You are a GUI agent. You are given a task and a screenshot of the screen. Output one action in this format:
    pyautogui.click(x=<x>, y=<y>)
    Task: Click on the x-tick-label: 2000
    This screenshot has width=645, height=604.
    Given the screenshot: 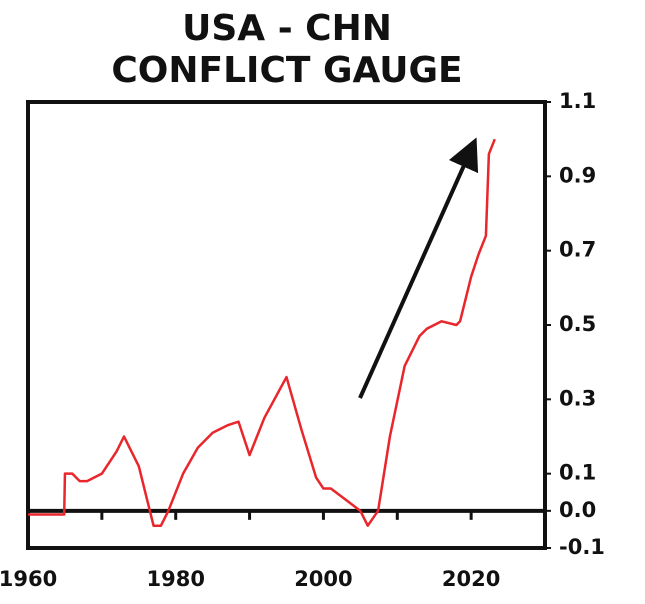 What is the action you would take?
    pyautogui.click(x=323, y=579)
    